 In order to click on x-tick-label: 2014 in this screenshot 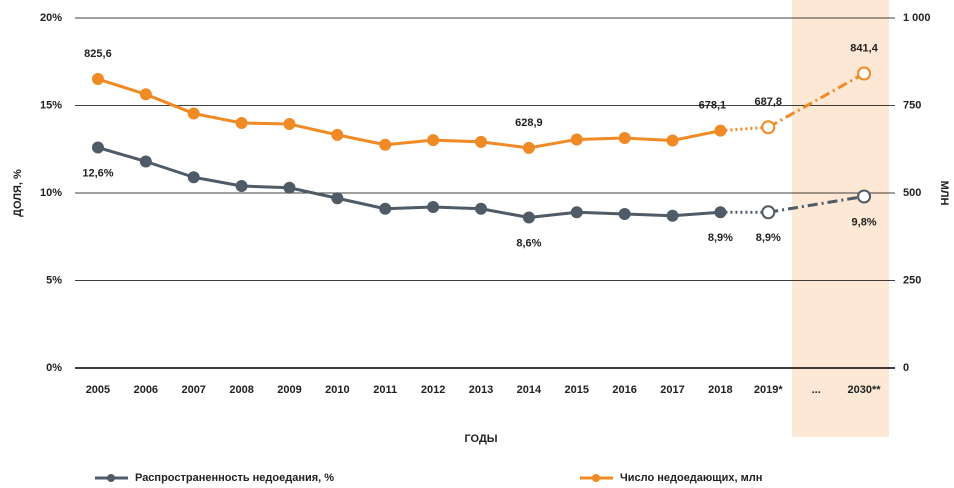, I will do `click(529, 390)`.